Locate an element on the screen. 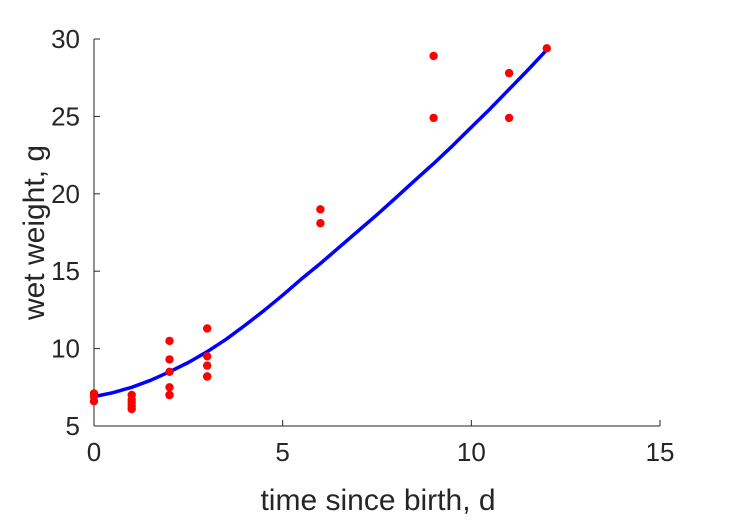 The height and width of the screenshot is (521, 729). y-axis-label: wet weight, g is located at coordinates (34, 233).